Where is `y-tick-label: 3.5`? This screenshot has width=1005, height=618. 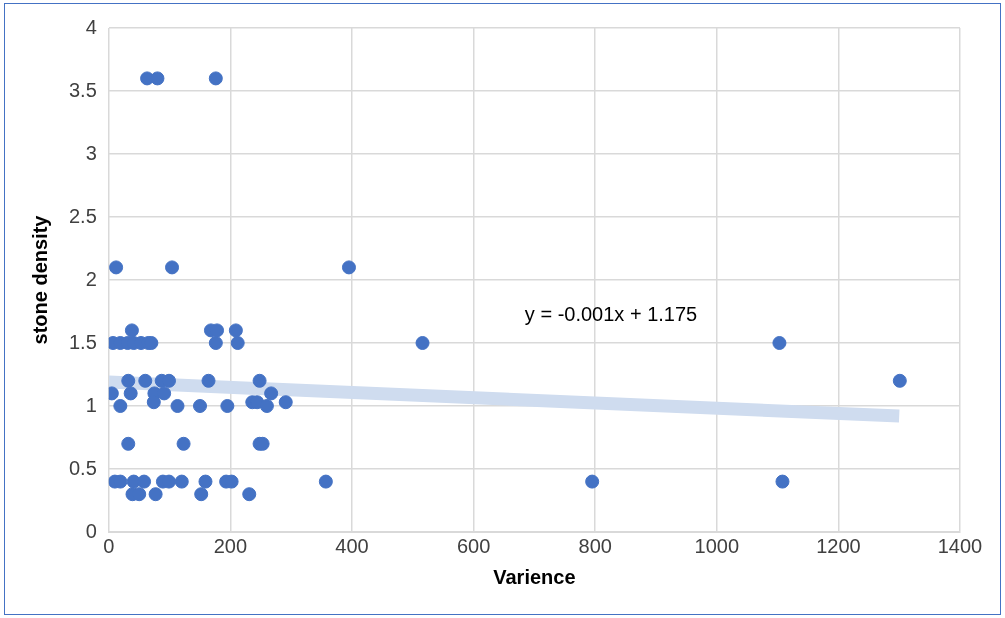
y-tick-label: 3.5 is located at coordinates (82, 89).